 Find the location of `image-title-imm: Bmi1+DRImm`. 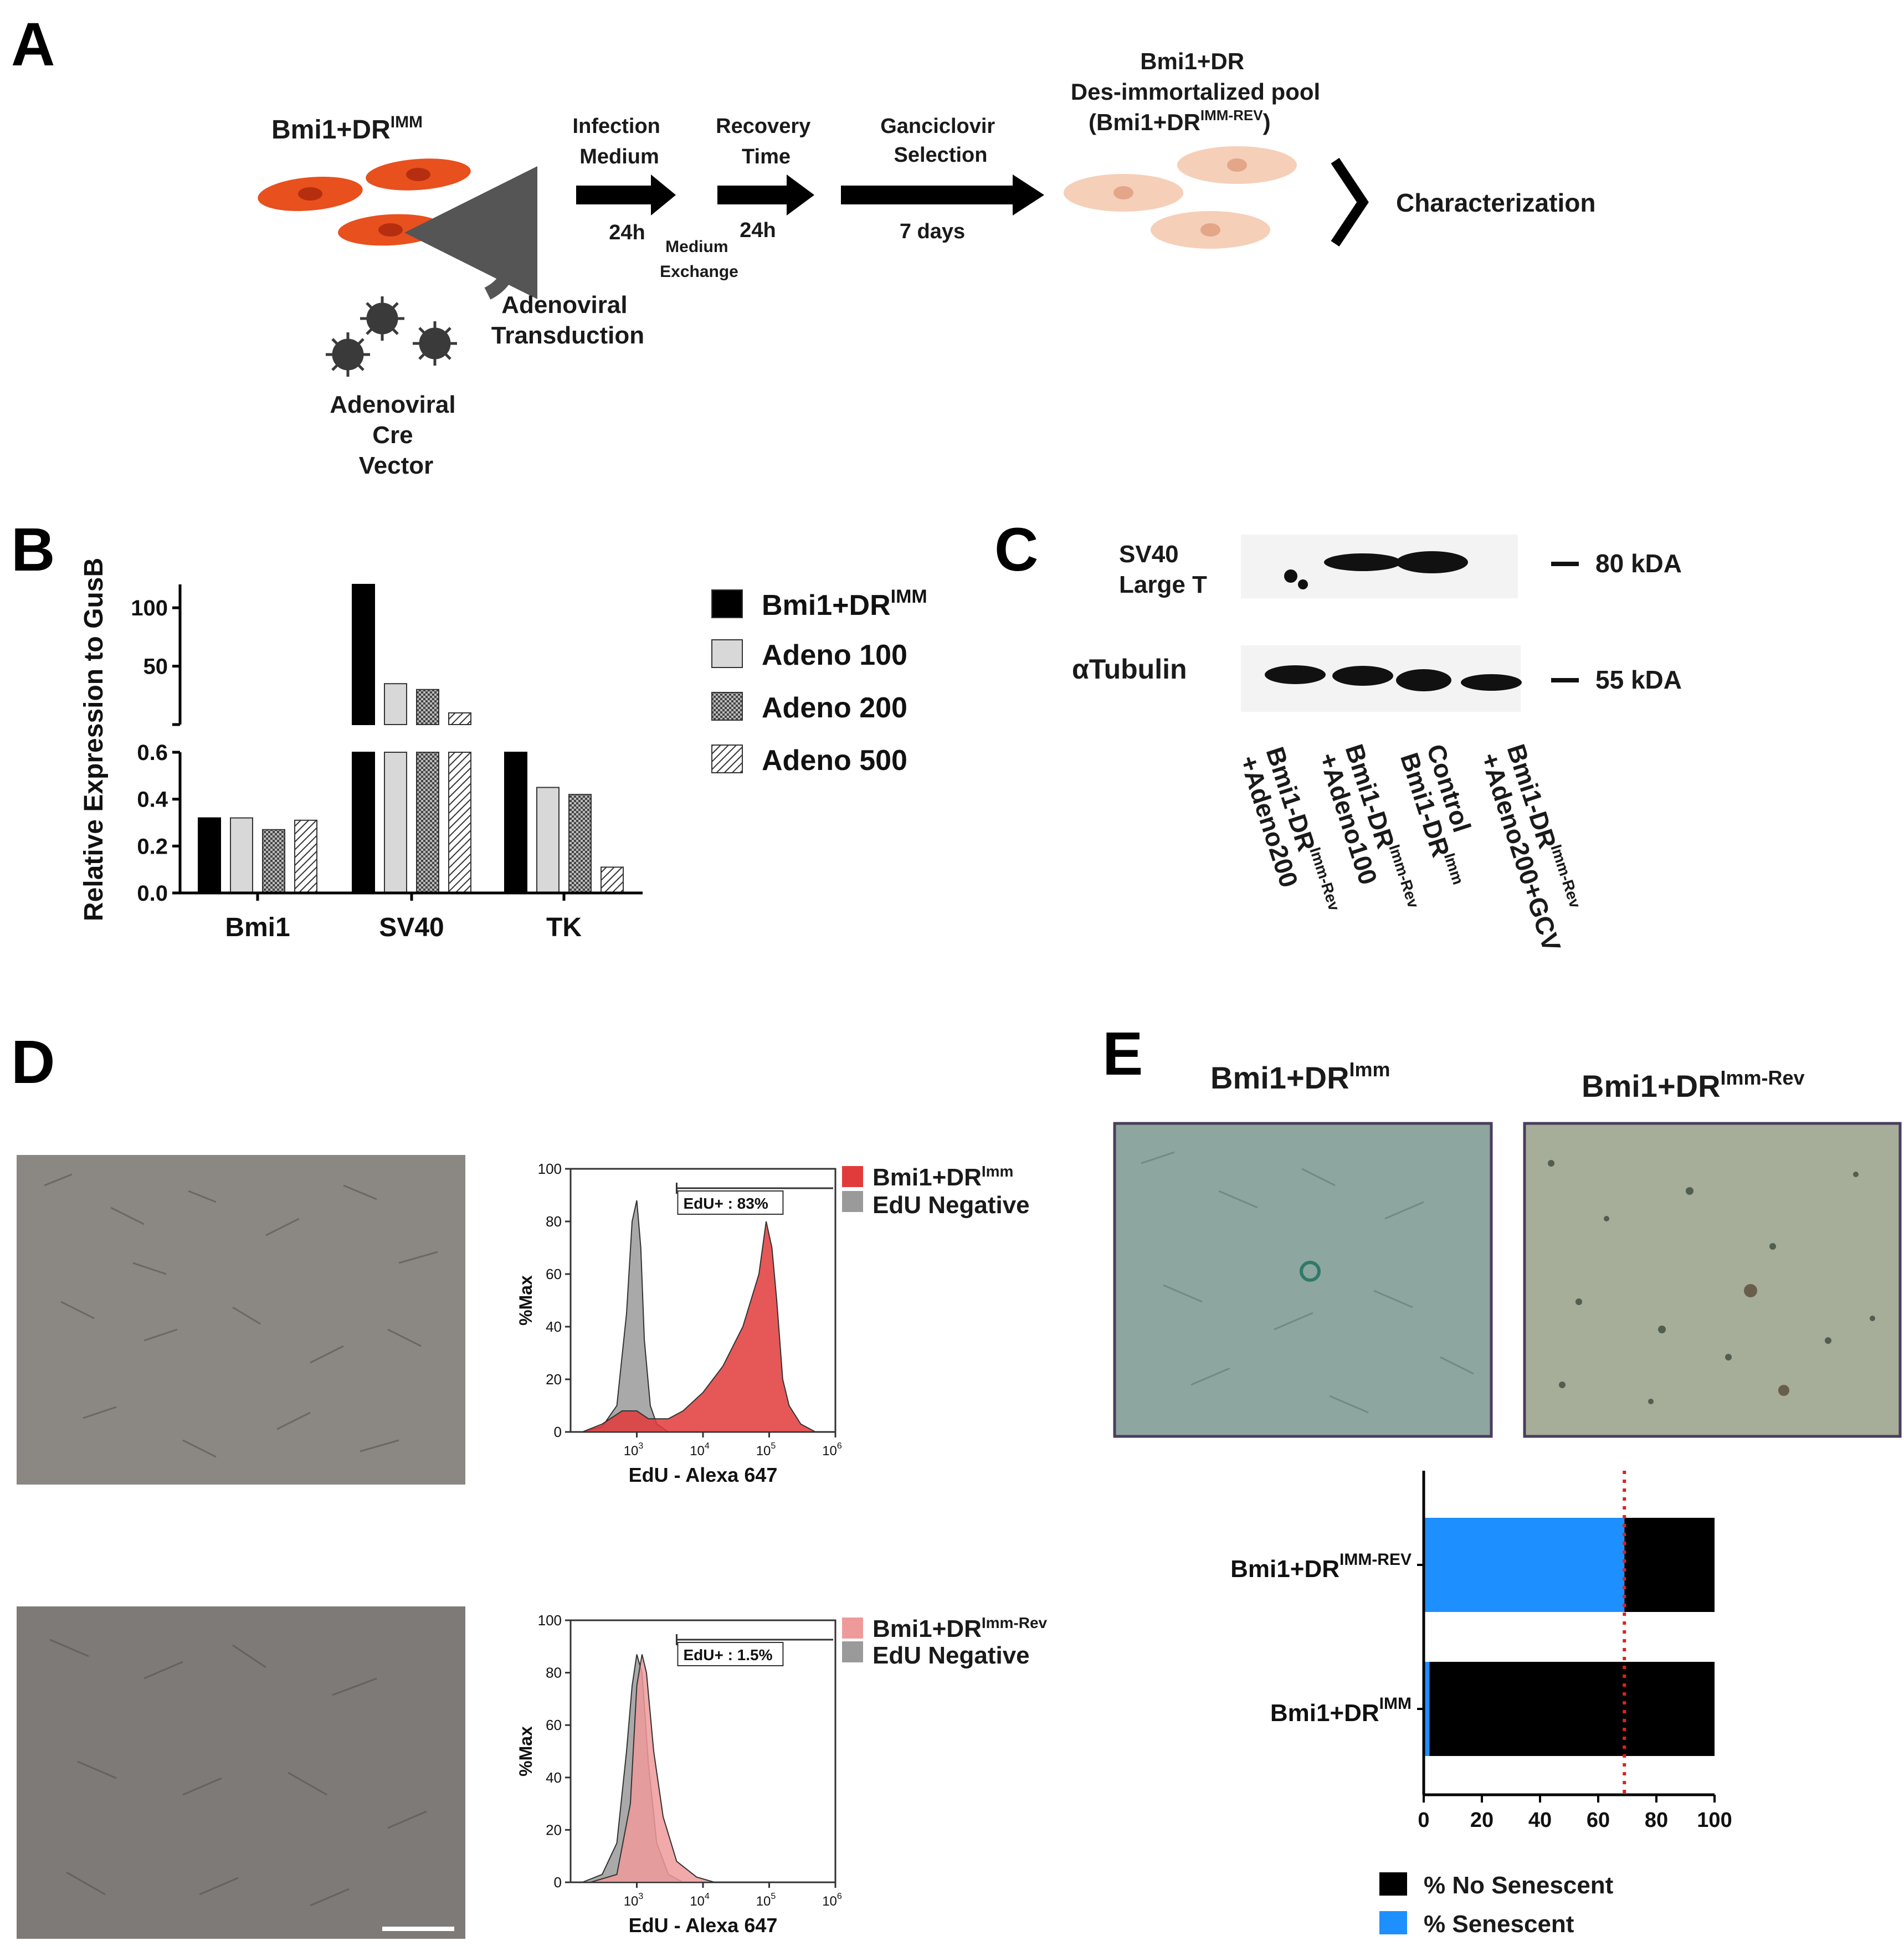

image-title-imm: Bmi1+DRImm is located at coordinates (1300, 1076).